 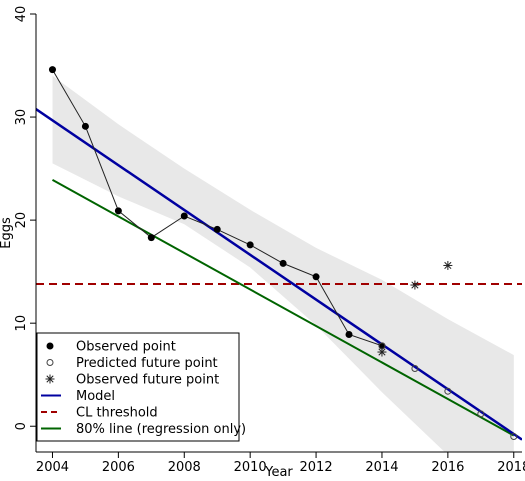 What do you see at coordinates (21, 14) in the screenshot?
I see `y-tick-label: 40` at bounding box center [21, 14].